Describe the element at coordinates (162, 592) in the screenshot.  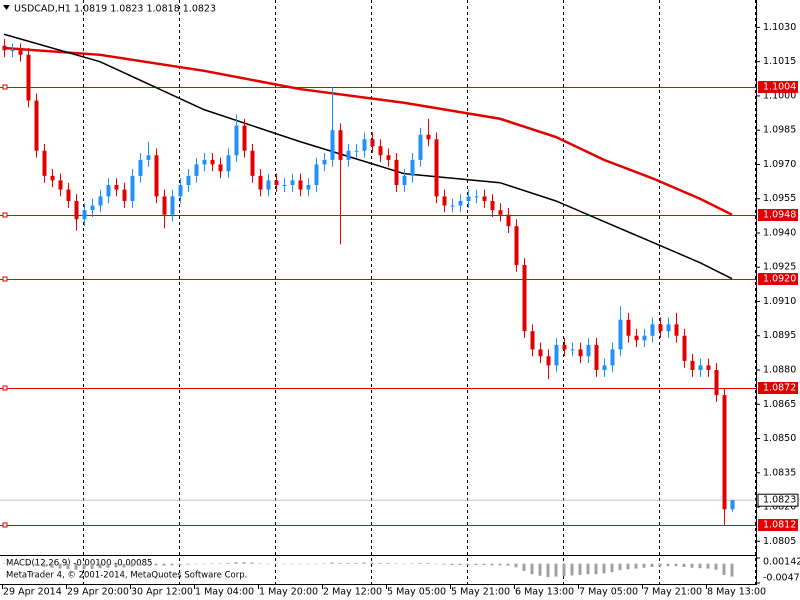
I see `x-tick-label: 30 Apr 12:00` at that location.